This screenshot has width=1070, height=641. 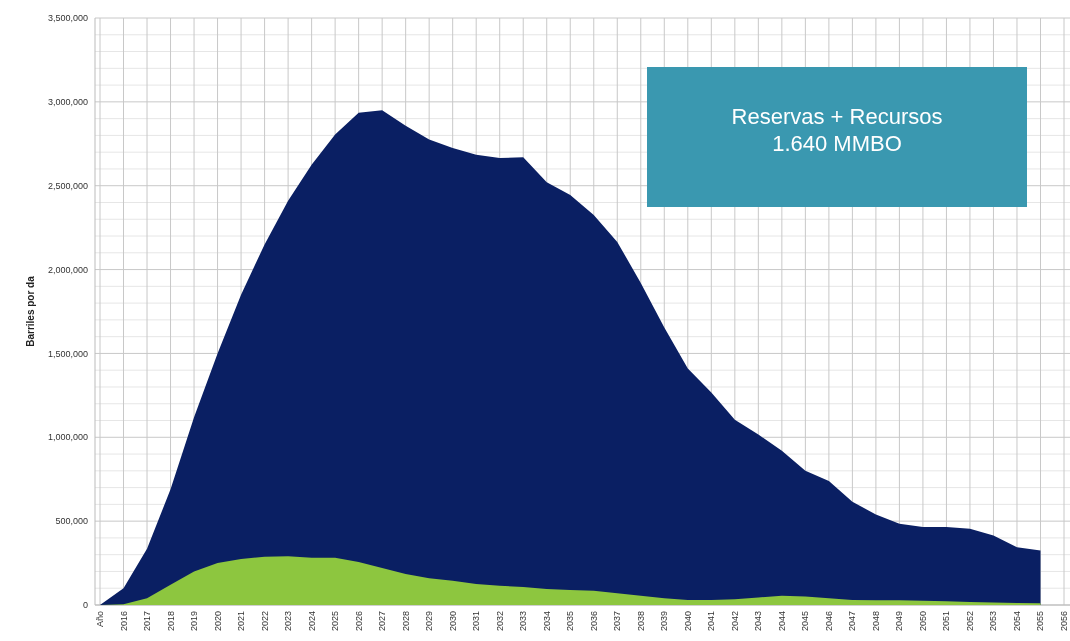 What do you see at coordinates (452, 621) in the screenshot?
I see `x-tick-label: 2030` at bounding box center [452, 621].